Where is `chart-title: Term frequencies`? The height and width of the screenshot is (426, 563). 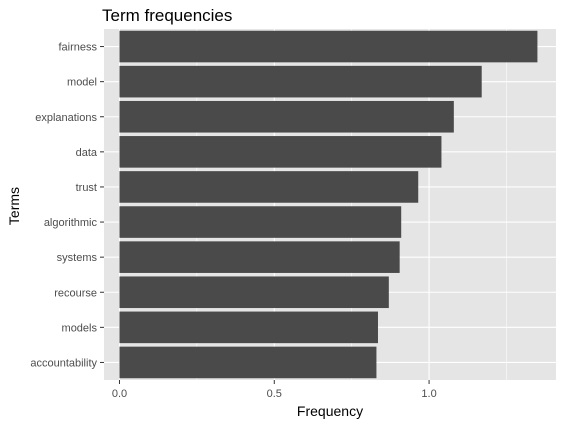 chart-title: Term frequencies is located at coordinates (167, 15).